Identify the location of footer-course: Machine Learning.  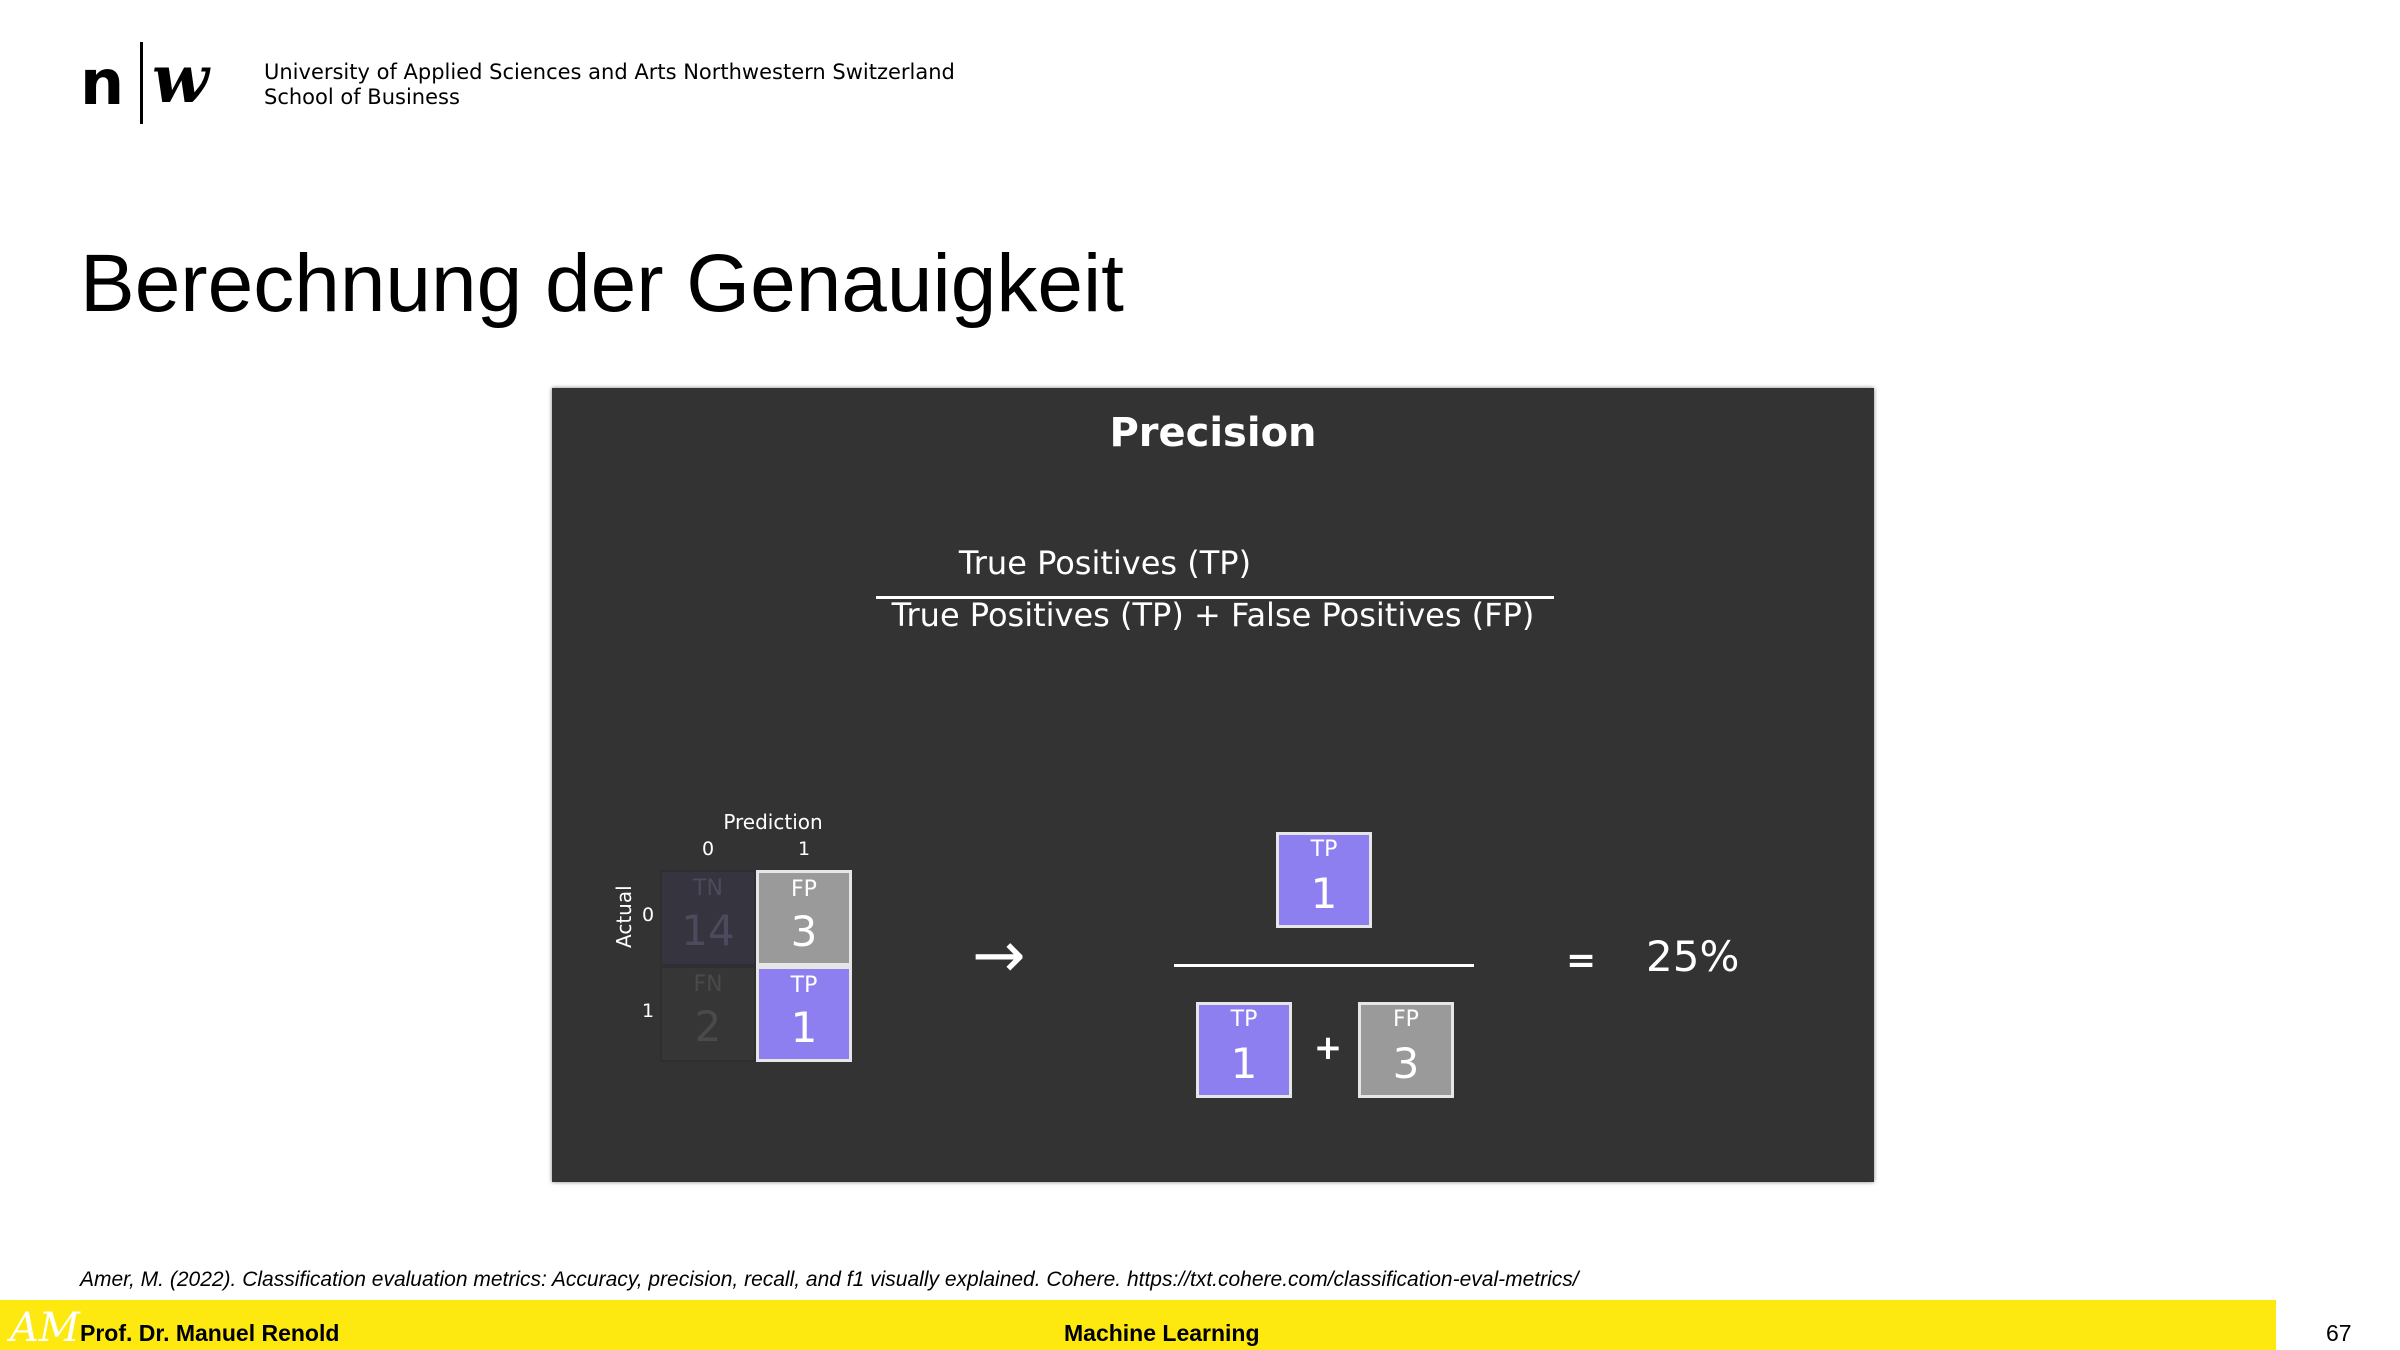
(1162, 1333).